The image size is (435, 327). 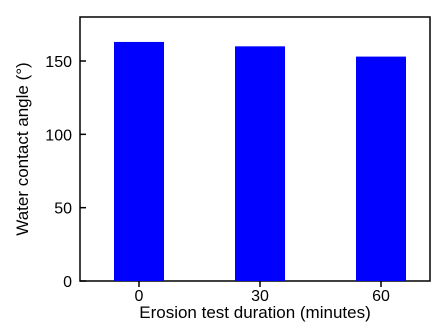 What do you see at coordinates (58, 135) in the screenshot?
I see `y-tick-label: 100` at bounding box center [58, 135].